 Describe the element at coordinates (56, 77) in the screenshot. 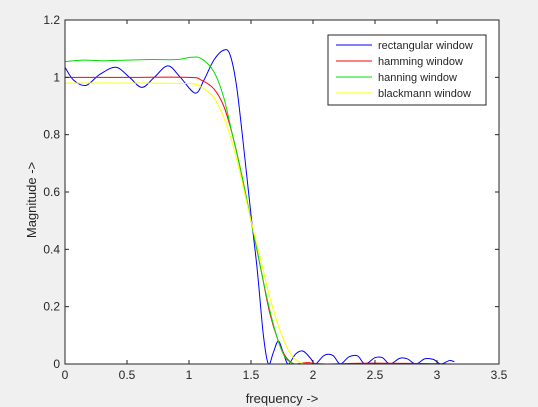

I see `y-tick-label: 1` at that location.